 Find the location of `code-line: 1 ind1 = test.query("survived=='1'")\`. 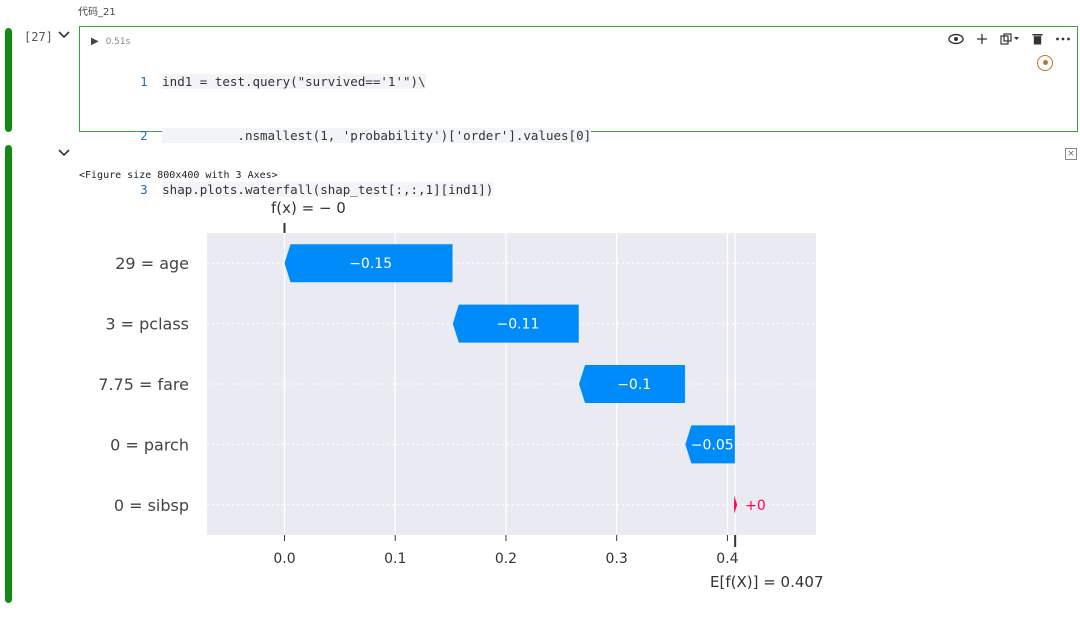

code-line: 1 ind1 = test.query("survived=='1'")\ is located at coordinates (343, 82).